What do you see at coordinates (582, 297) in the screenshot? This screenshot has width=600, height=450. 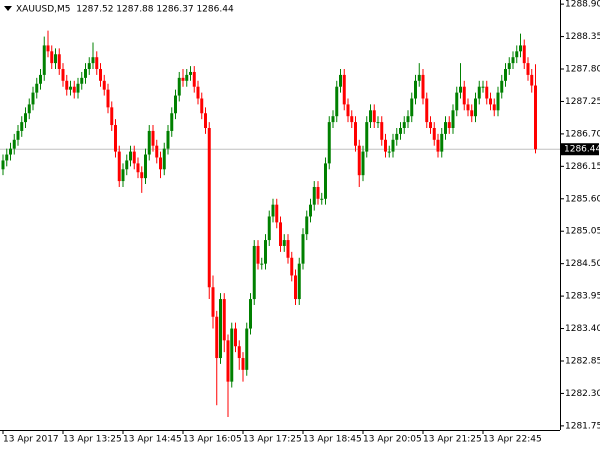 I see `y-tick-label: 1283.95` at bounding box center [582, 297].